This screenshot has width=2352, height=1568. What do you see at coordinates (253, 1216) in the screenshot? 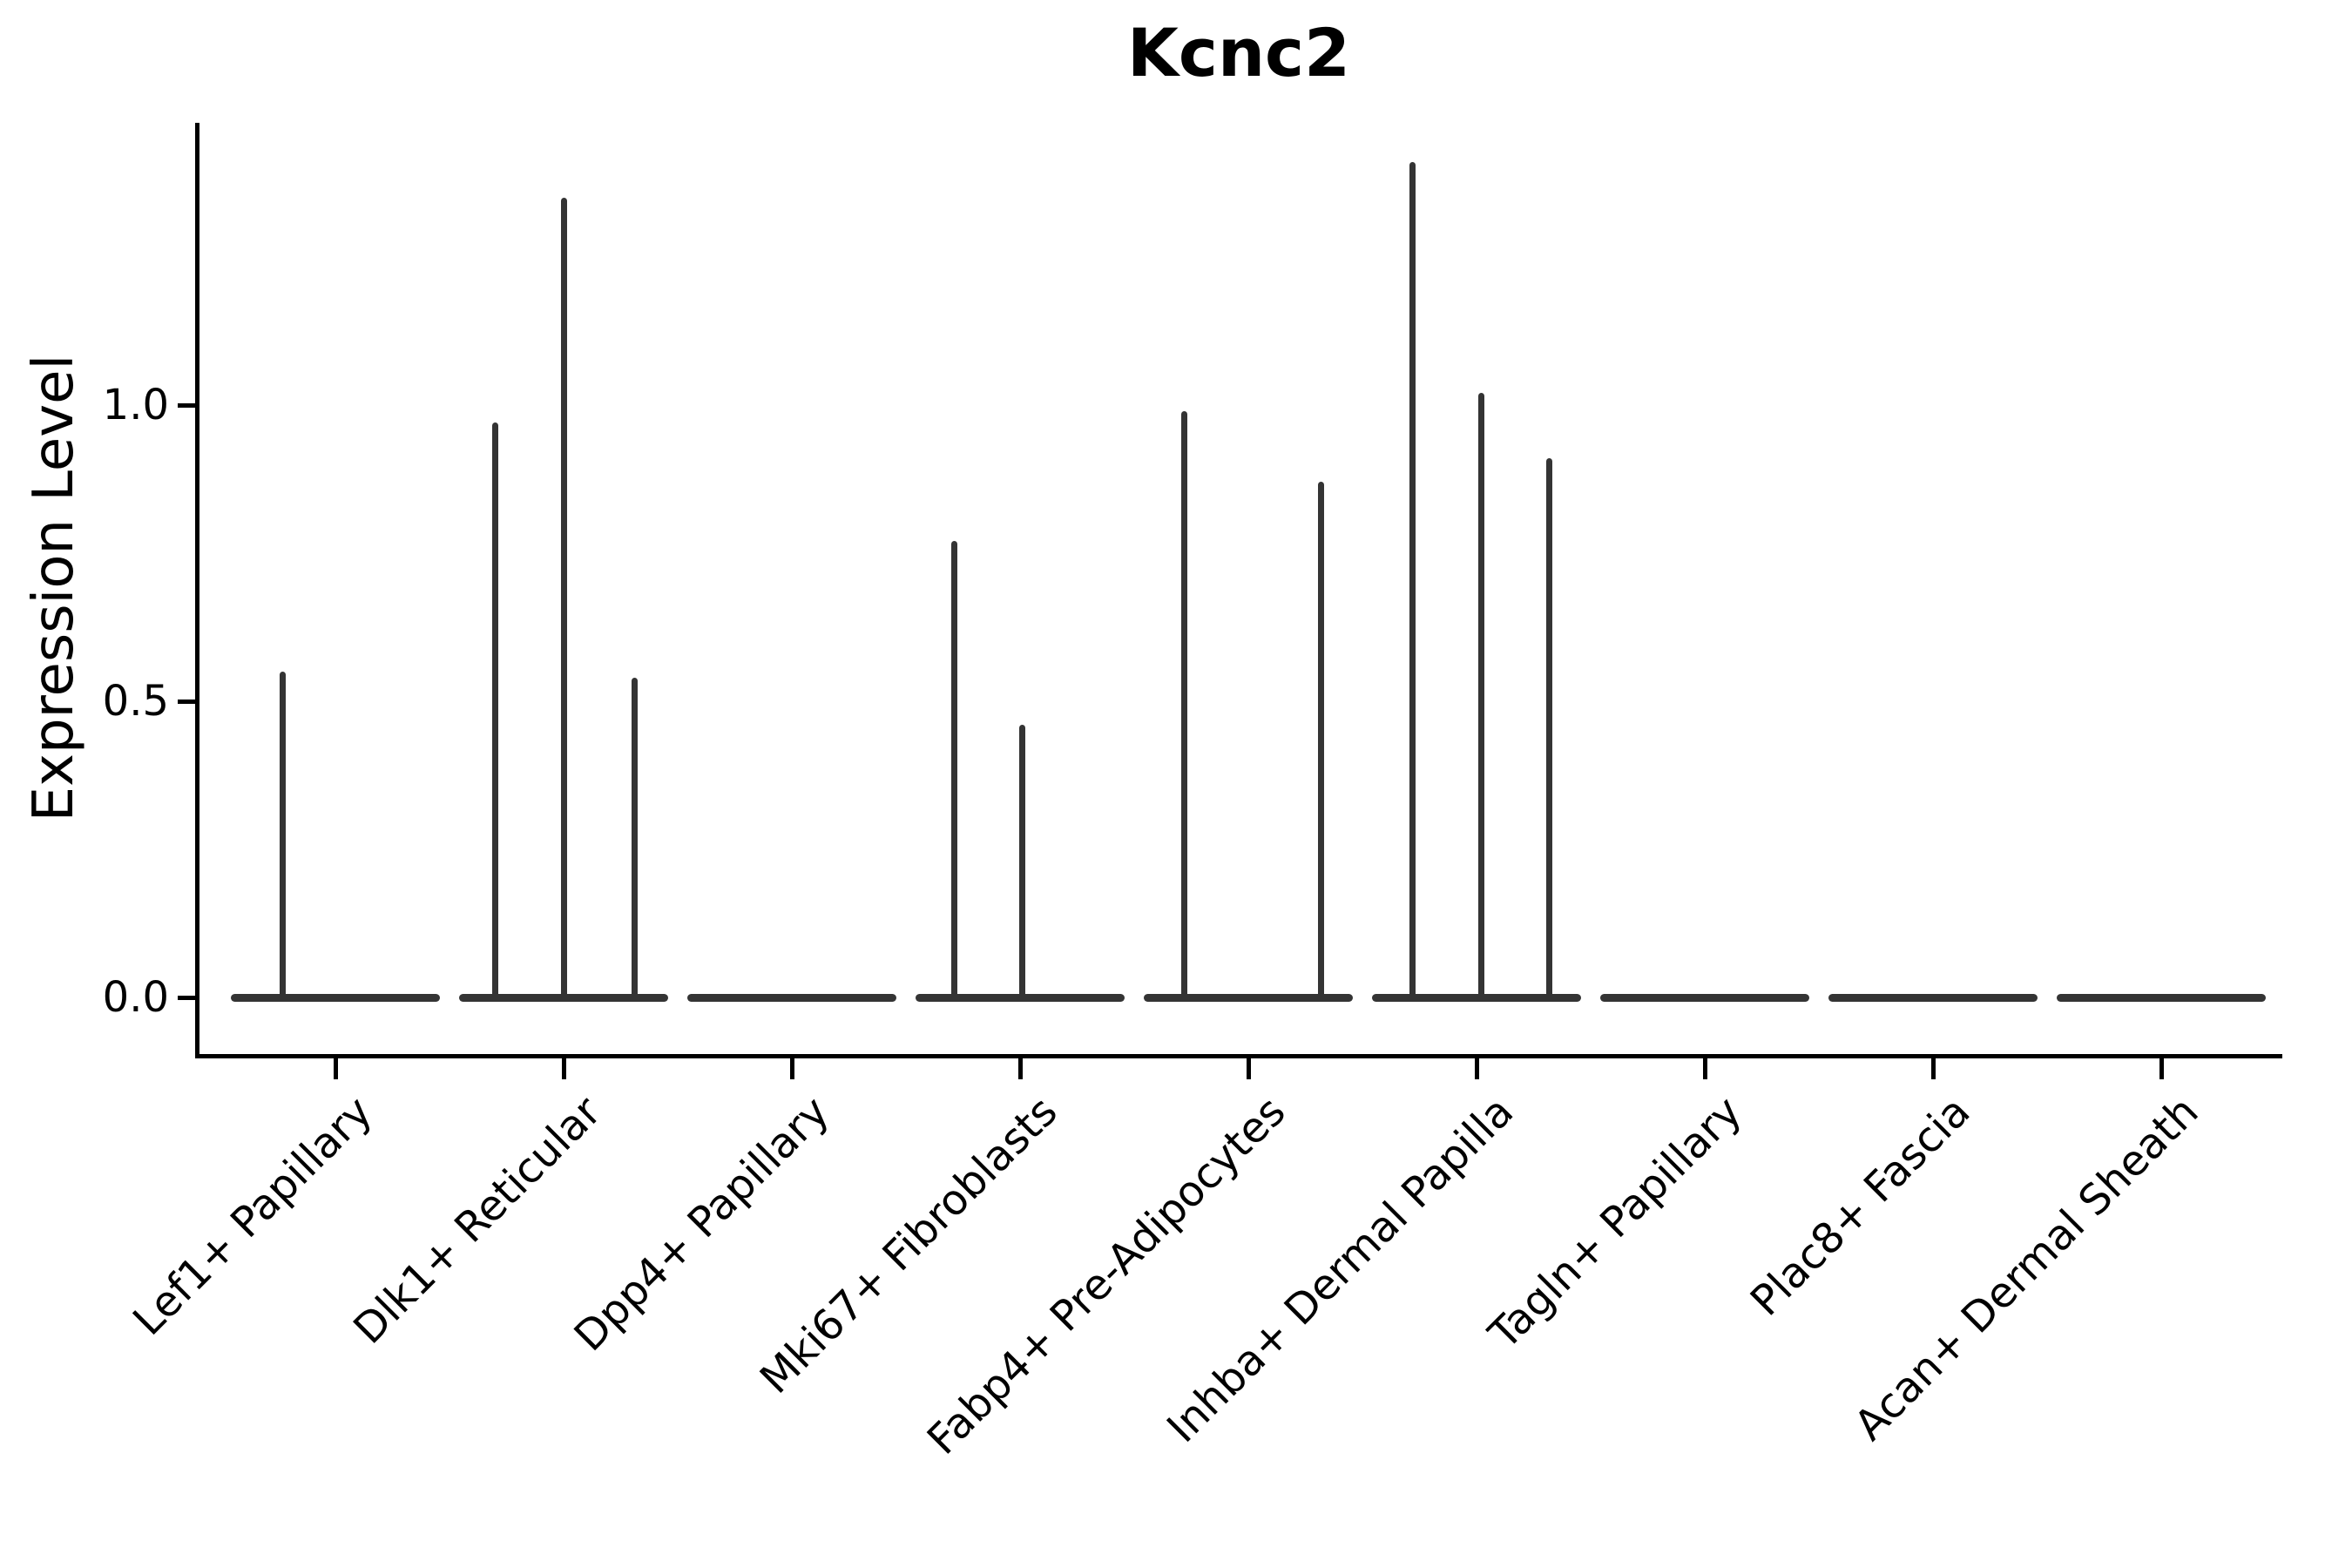
I see `x-tick-label: Lef1+ Papillary` at bounding box center [253, 1216].